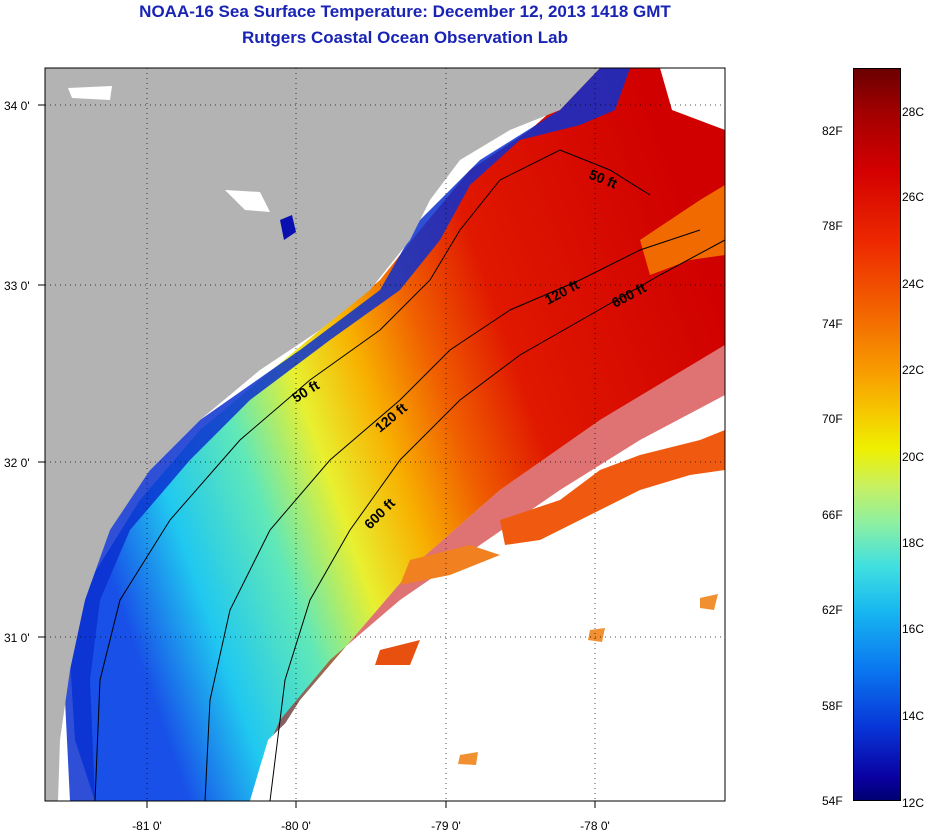  What do you see at coordinates (913, 284) in the screenshot?
I see `colorbar-c-label: 24C` at bounding box center [913, 284].